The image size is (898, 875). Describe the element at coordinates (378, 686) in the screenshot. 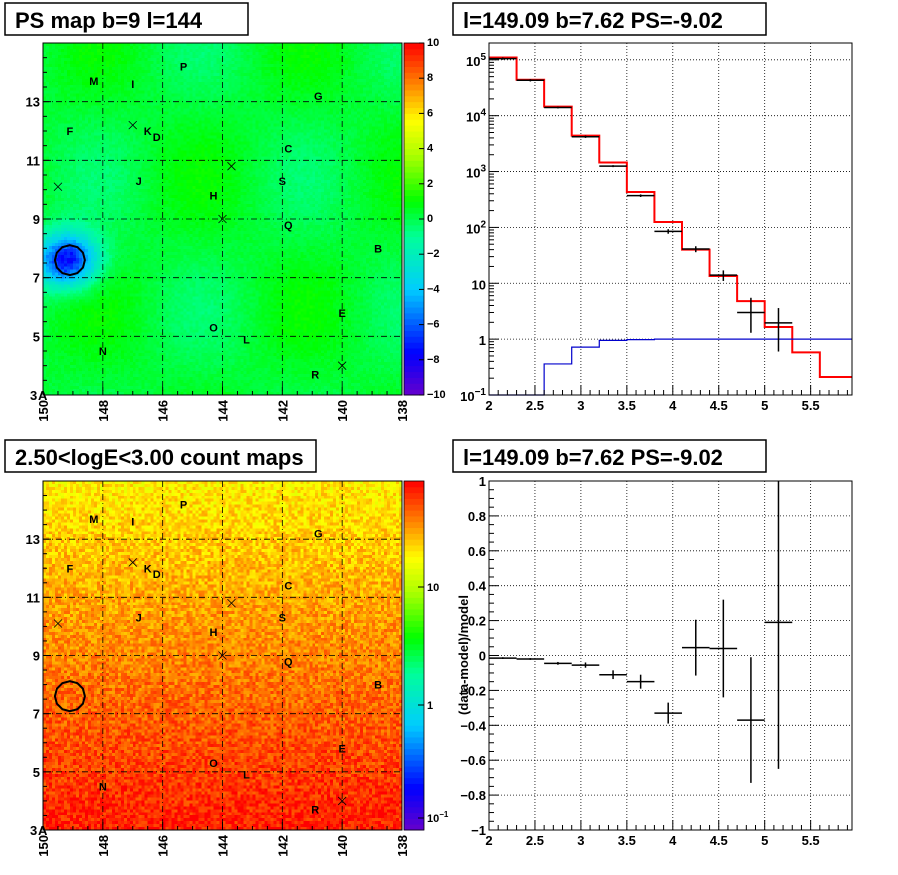

I see `source-label: B` at that location.